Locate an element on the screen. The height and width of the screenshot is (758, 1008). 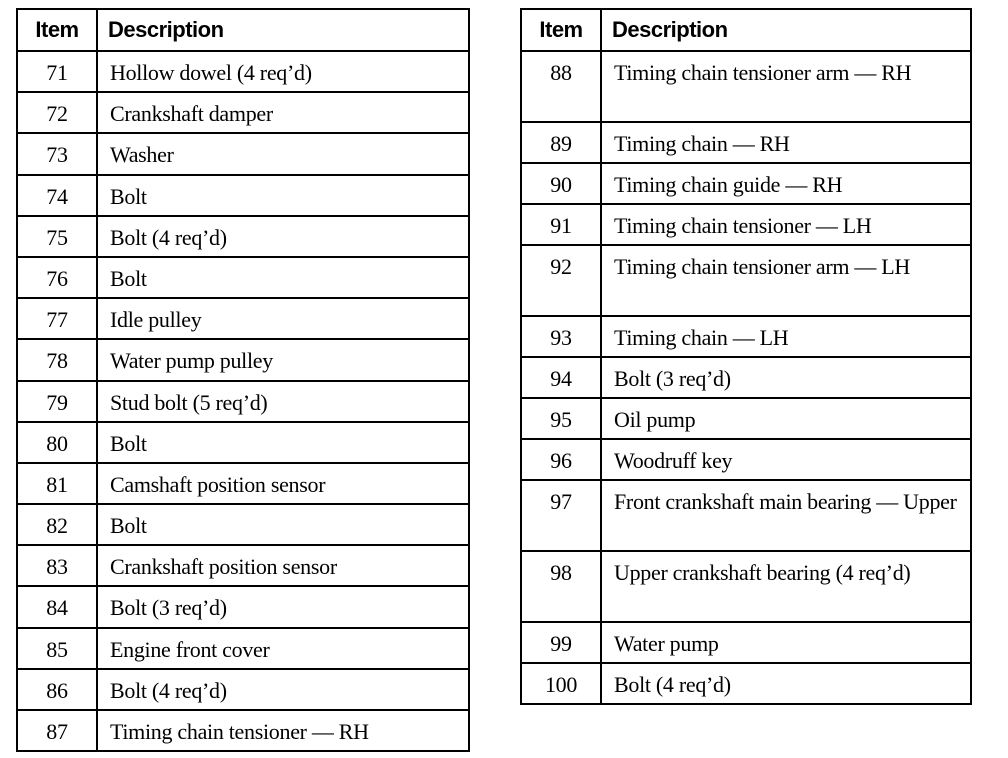
item-number: 99 is located at coordinates (561, 642).